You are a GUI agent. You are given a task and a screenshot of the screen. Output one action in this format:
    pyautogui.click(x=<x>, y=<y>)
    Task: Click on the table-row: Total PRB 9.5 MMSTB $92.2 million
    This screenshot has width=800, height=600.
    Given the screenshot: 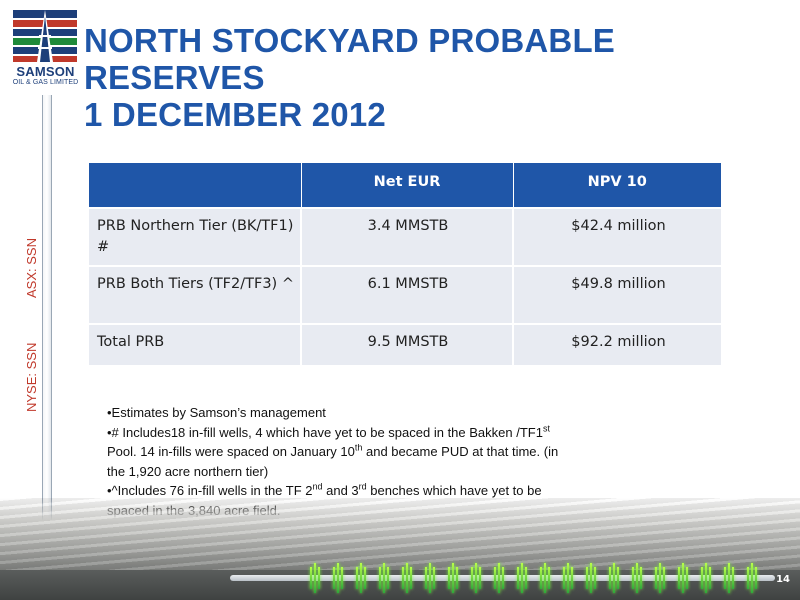 What is the action you would take?
    pyautogui.click(x=405, y=344)
    